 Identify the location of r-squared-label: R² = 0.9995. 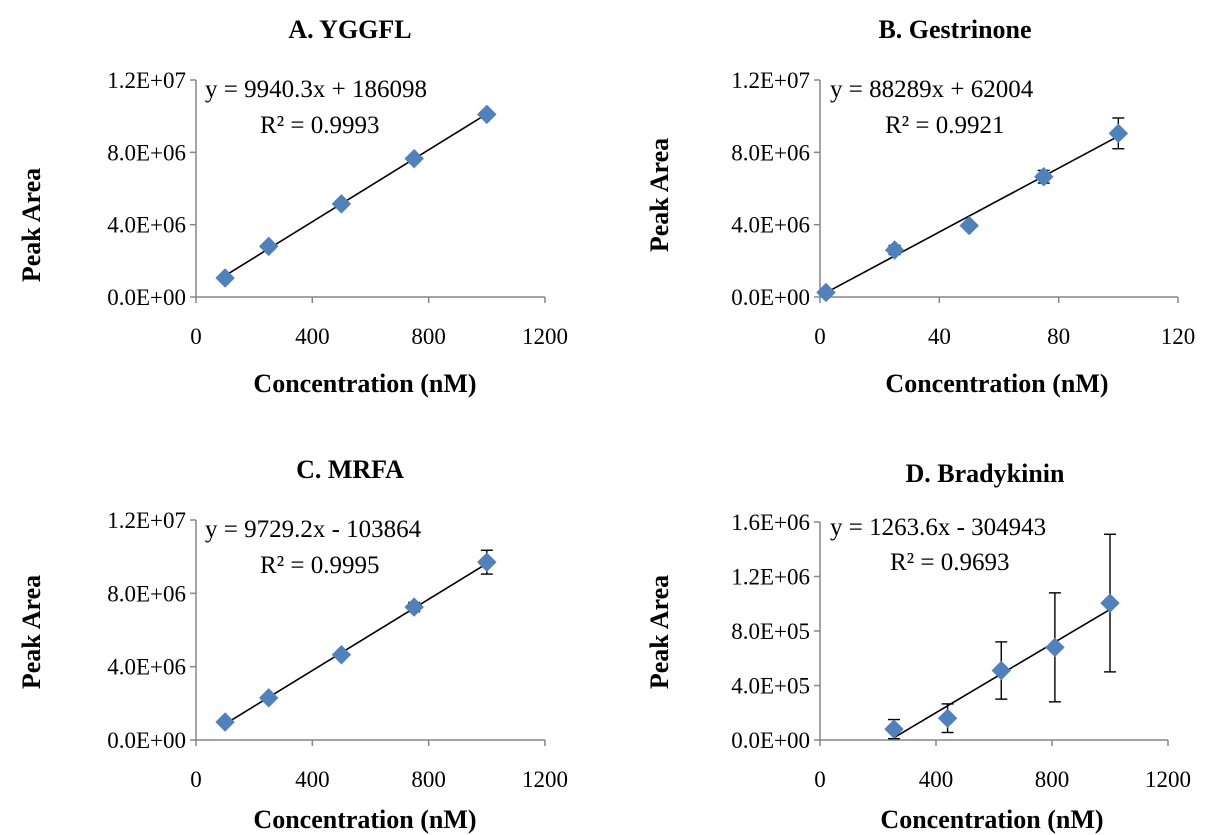
(320, 565).